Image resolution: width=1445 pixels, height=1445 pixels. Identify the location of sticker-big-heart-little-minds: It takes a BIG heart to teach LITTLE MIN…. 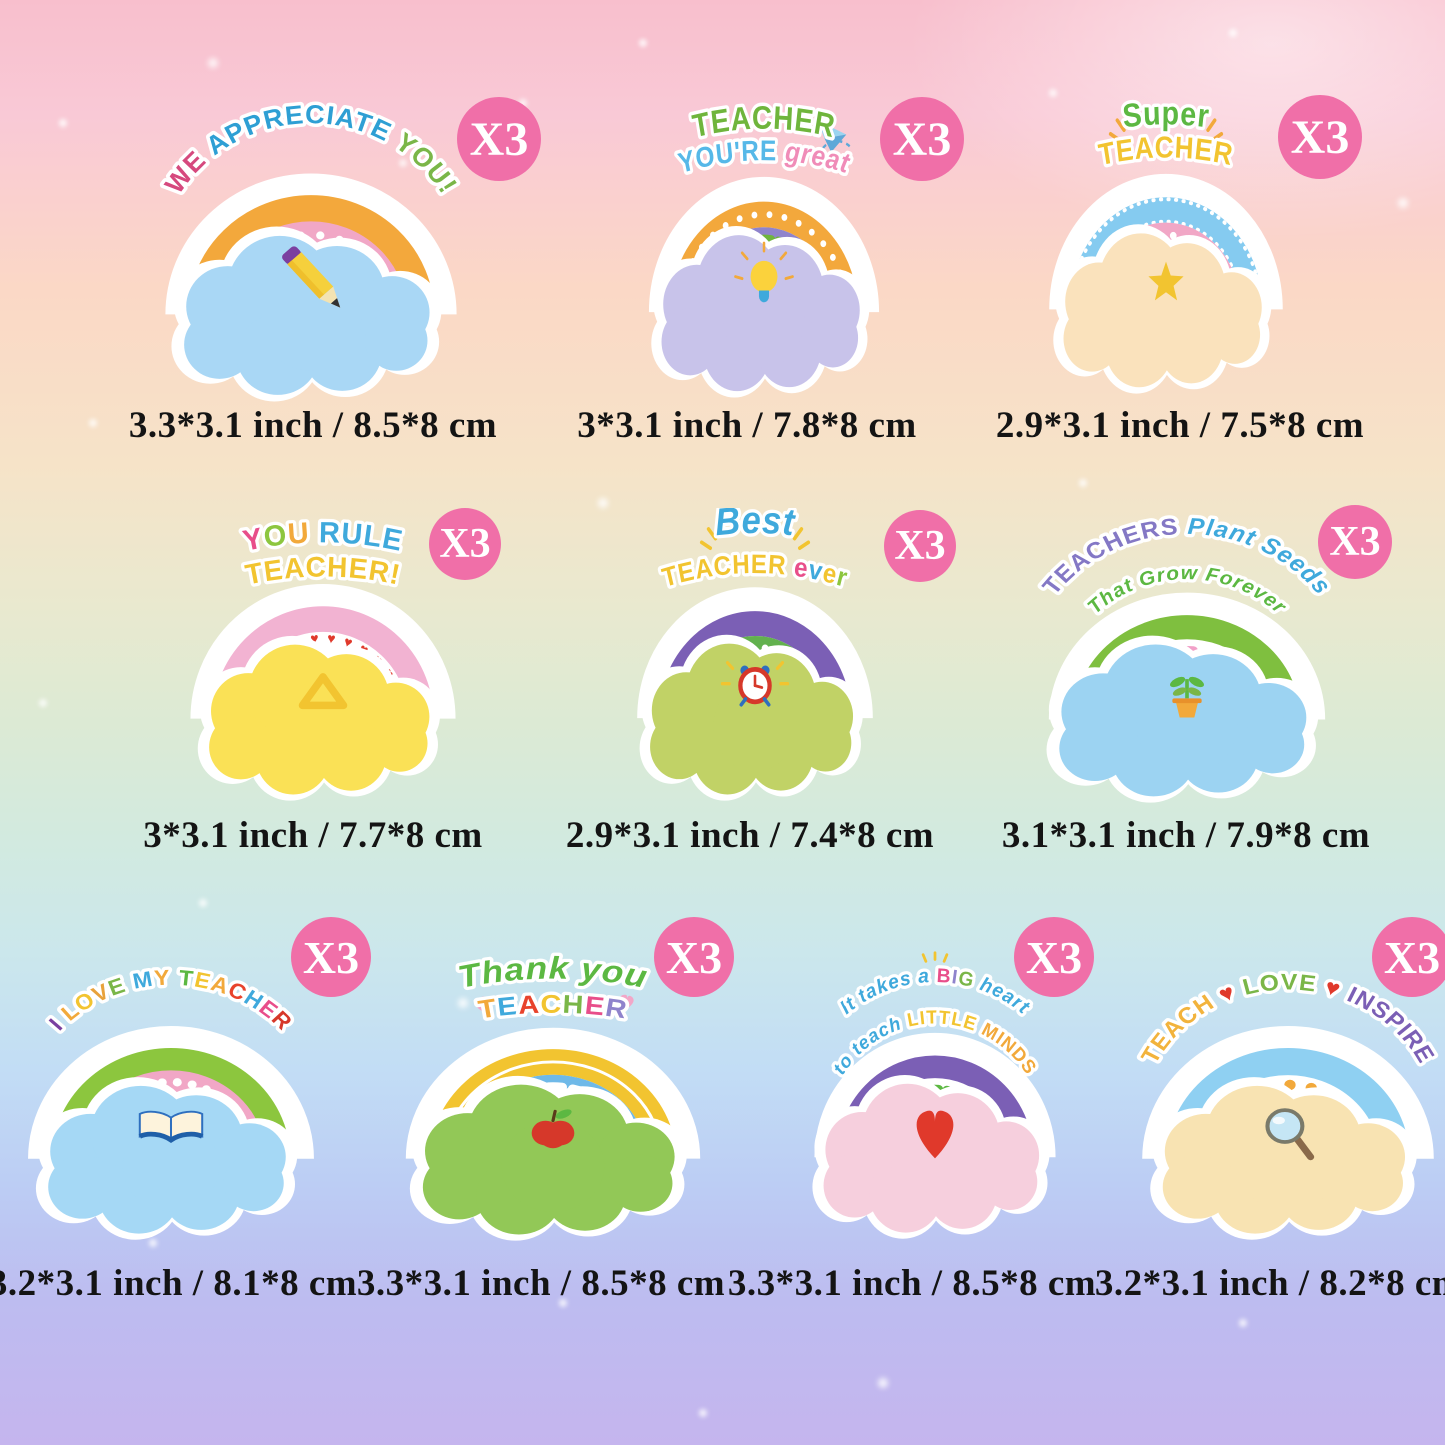
(934, 1095).